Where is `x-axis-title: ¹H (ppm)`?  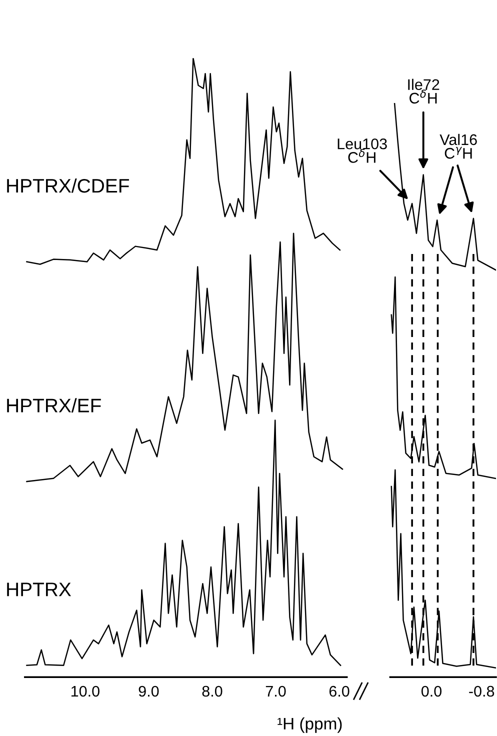 x-axis-title: ¹H (ppm) is located at coordinates (310, 725).